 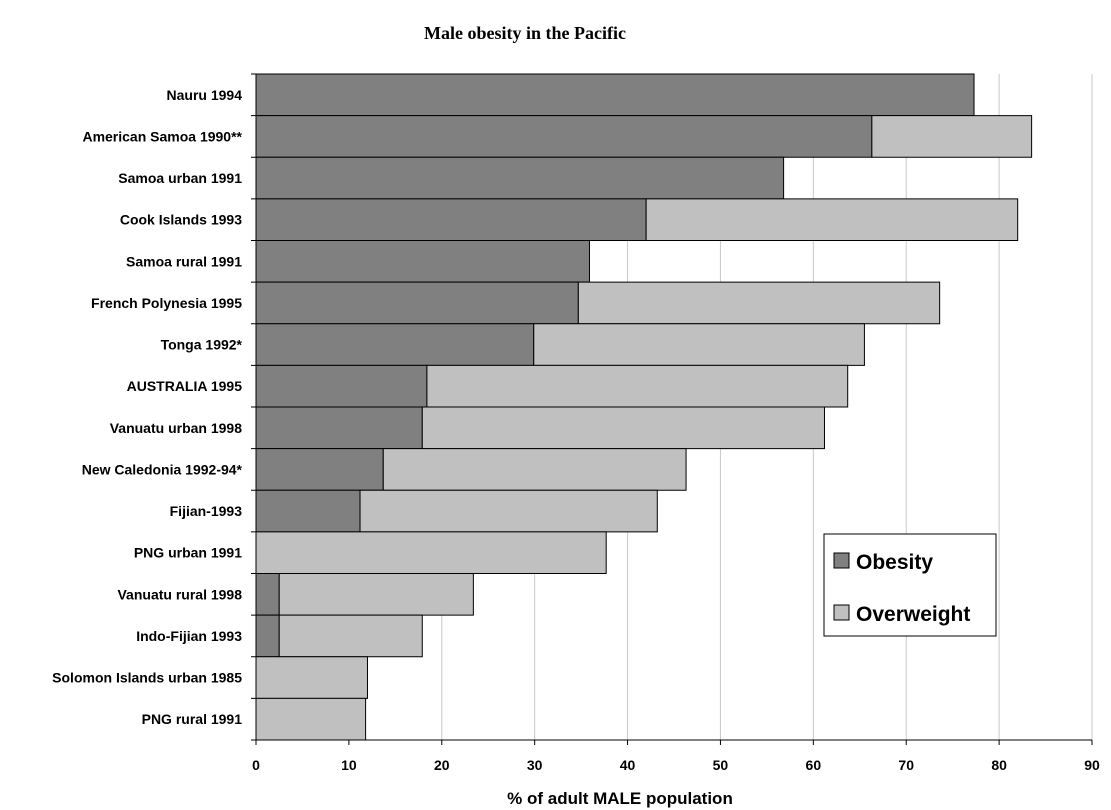 What do you see at coordinates (180, 178) in the screenshot?
I see `category-label: Samoa urban 1991` at bounding box center [180, 178].